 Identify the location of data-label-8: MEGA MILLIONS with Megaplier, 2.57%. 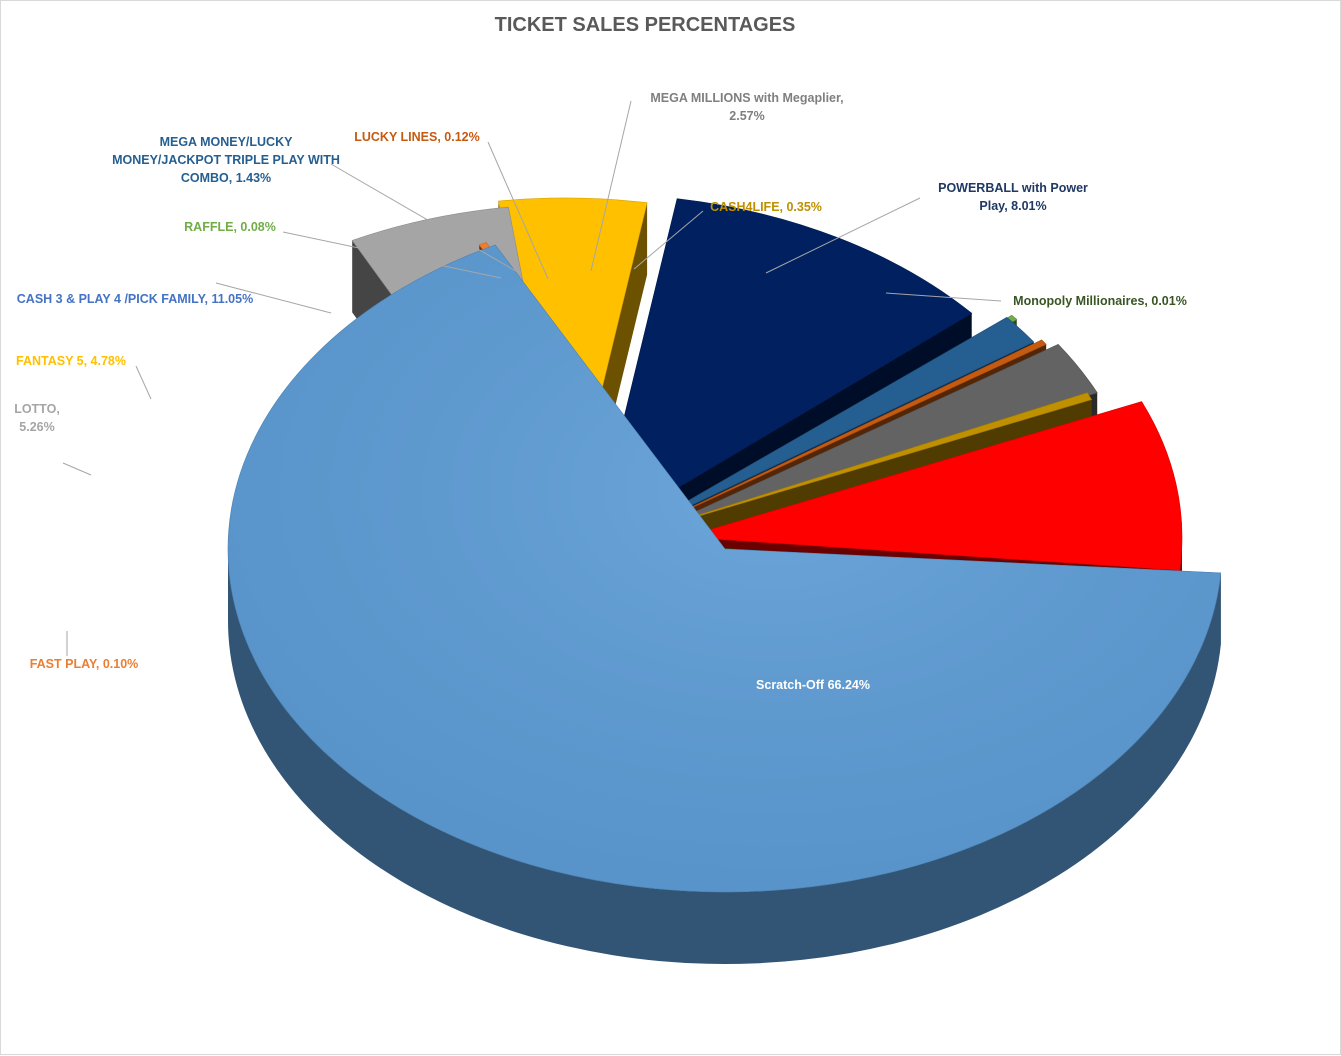
(746, 107).